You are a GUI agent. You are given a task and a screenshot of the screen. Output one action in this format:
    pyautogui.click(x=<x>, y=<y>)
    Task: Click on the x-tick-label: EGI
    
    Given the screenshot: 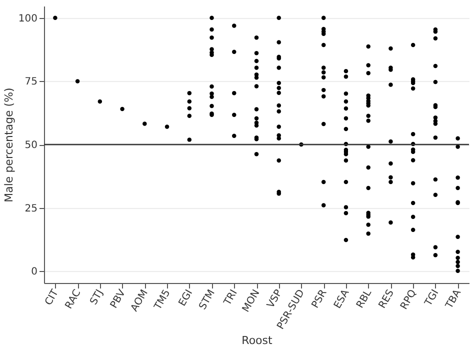 What is the action you would take?
    pyautogui.click(x=186, y=298)
    